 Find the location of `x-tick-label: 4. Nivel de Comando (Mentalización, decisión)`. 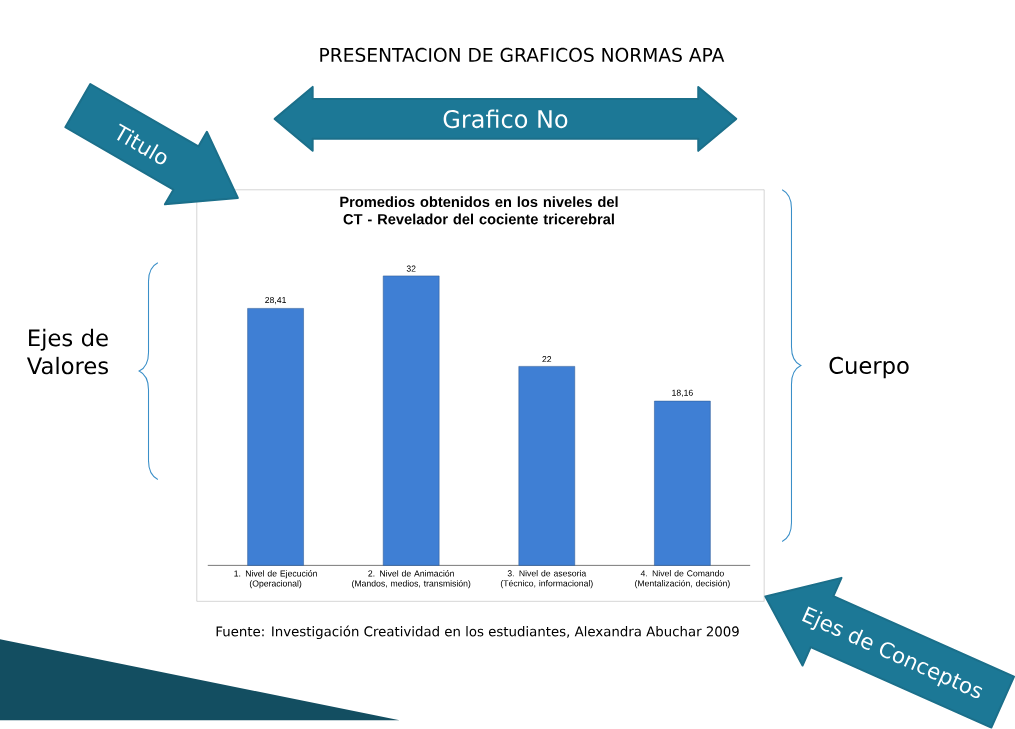

x-tick-label: 4. Nivel de Comando (Mentalización, decisión) is located at coordinates (682, 579).